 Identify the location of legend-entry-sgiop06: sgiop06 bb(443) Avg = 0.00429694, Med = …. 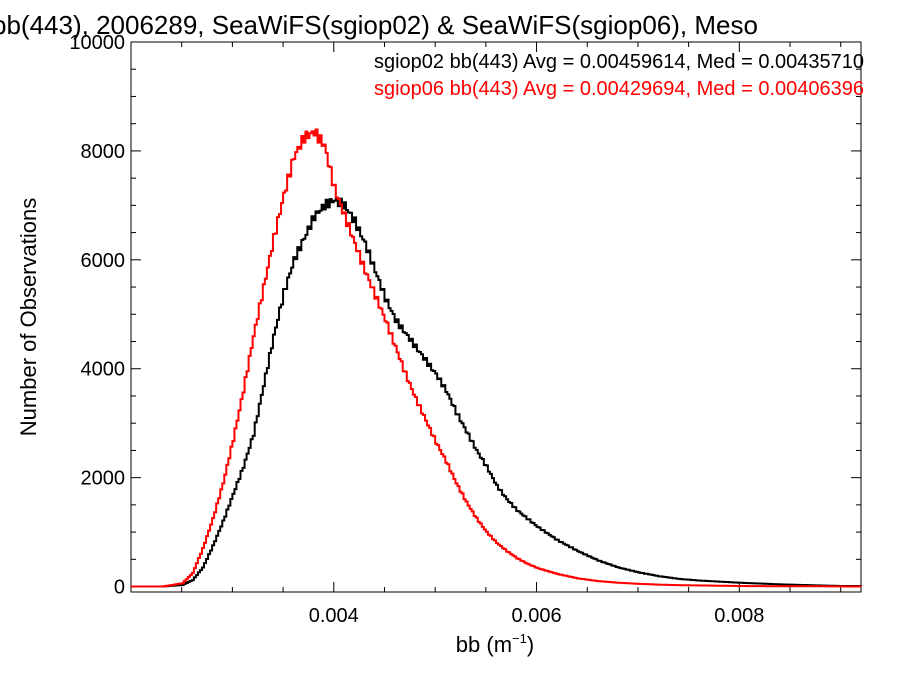
(619, 89).